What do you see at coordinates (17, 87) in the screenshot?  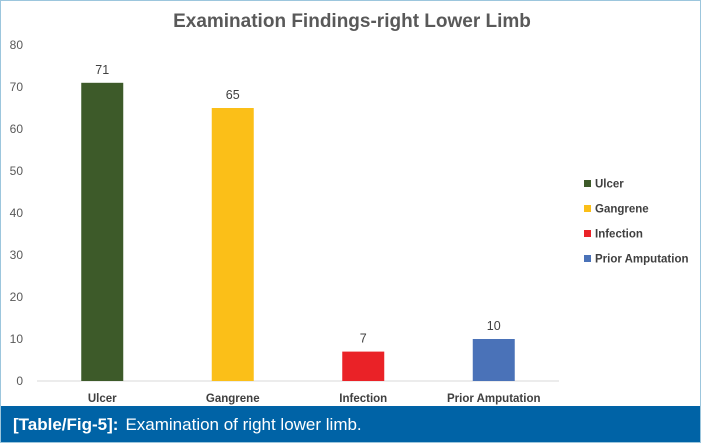 I see `y-tick-label: 70` at bounding box center [17, 87].